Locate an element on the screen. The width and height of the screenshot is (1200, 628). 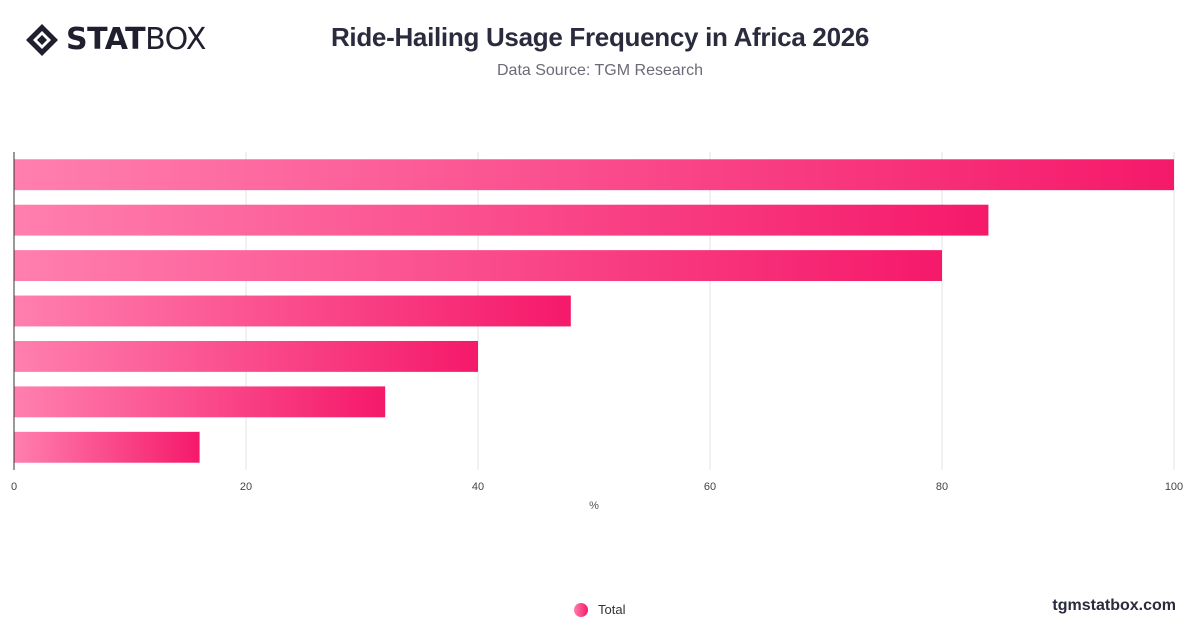
x-tick-label: 80 is located at coordinates (942, 487).